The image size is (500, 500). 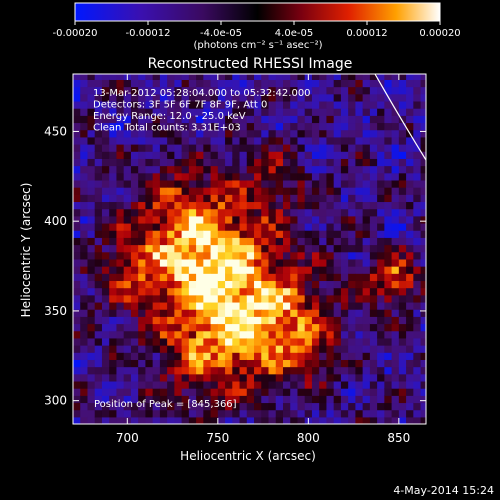 What do you see at coordinates (127, 438) in the screenshot?
I see `x-tick-label: 700` at bounding box center [127, 438].